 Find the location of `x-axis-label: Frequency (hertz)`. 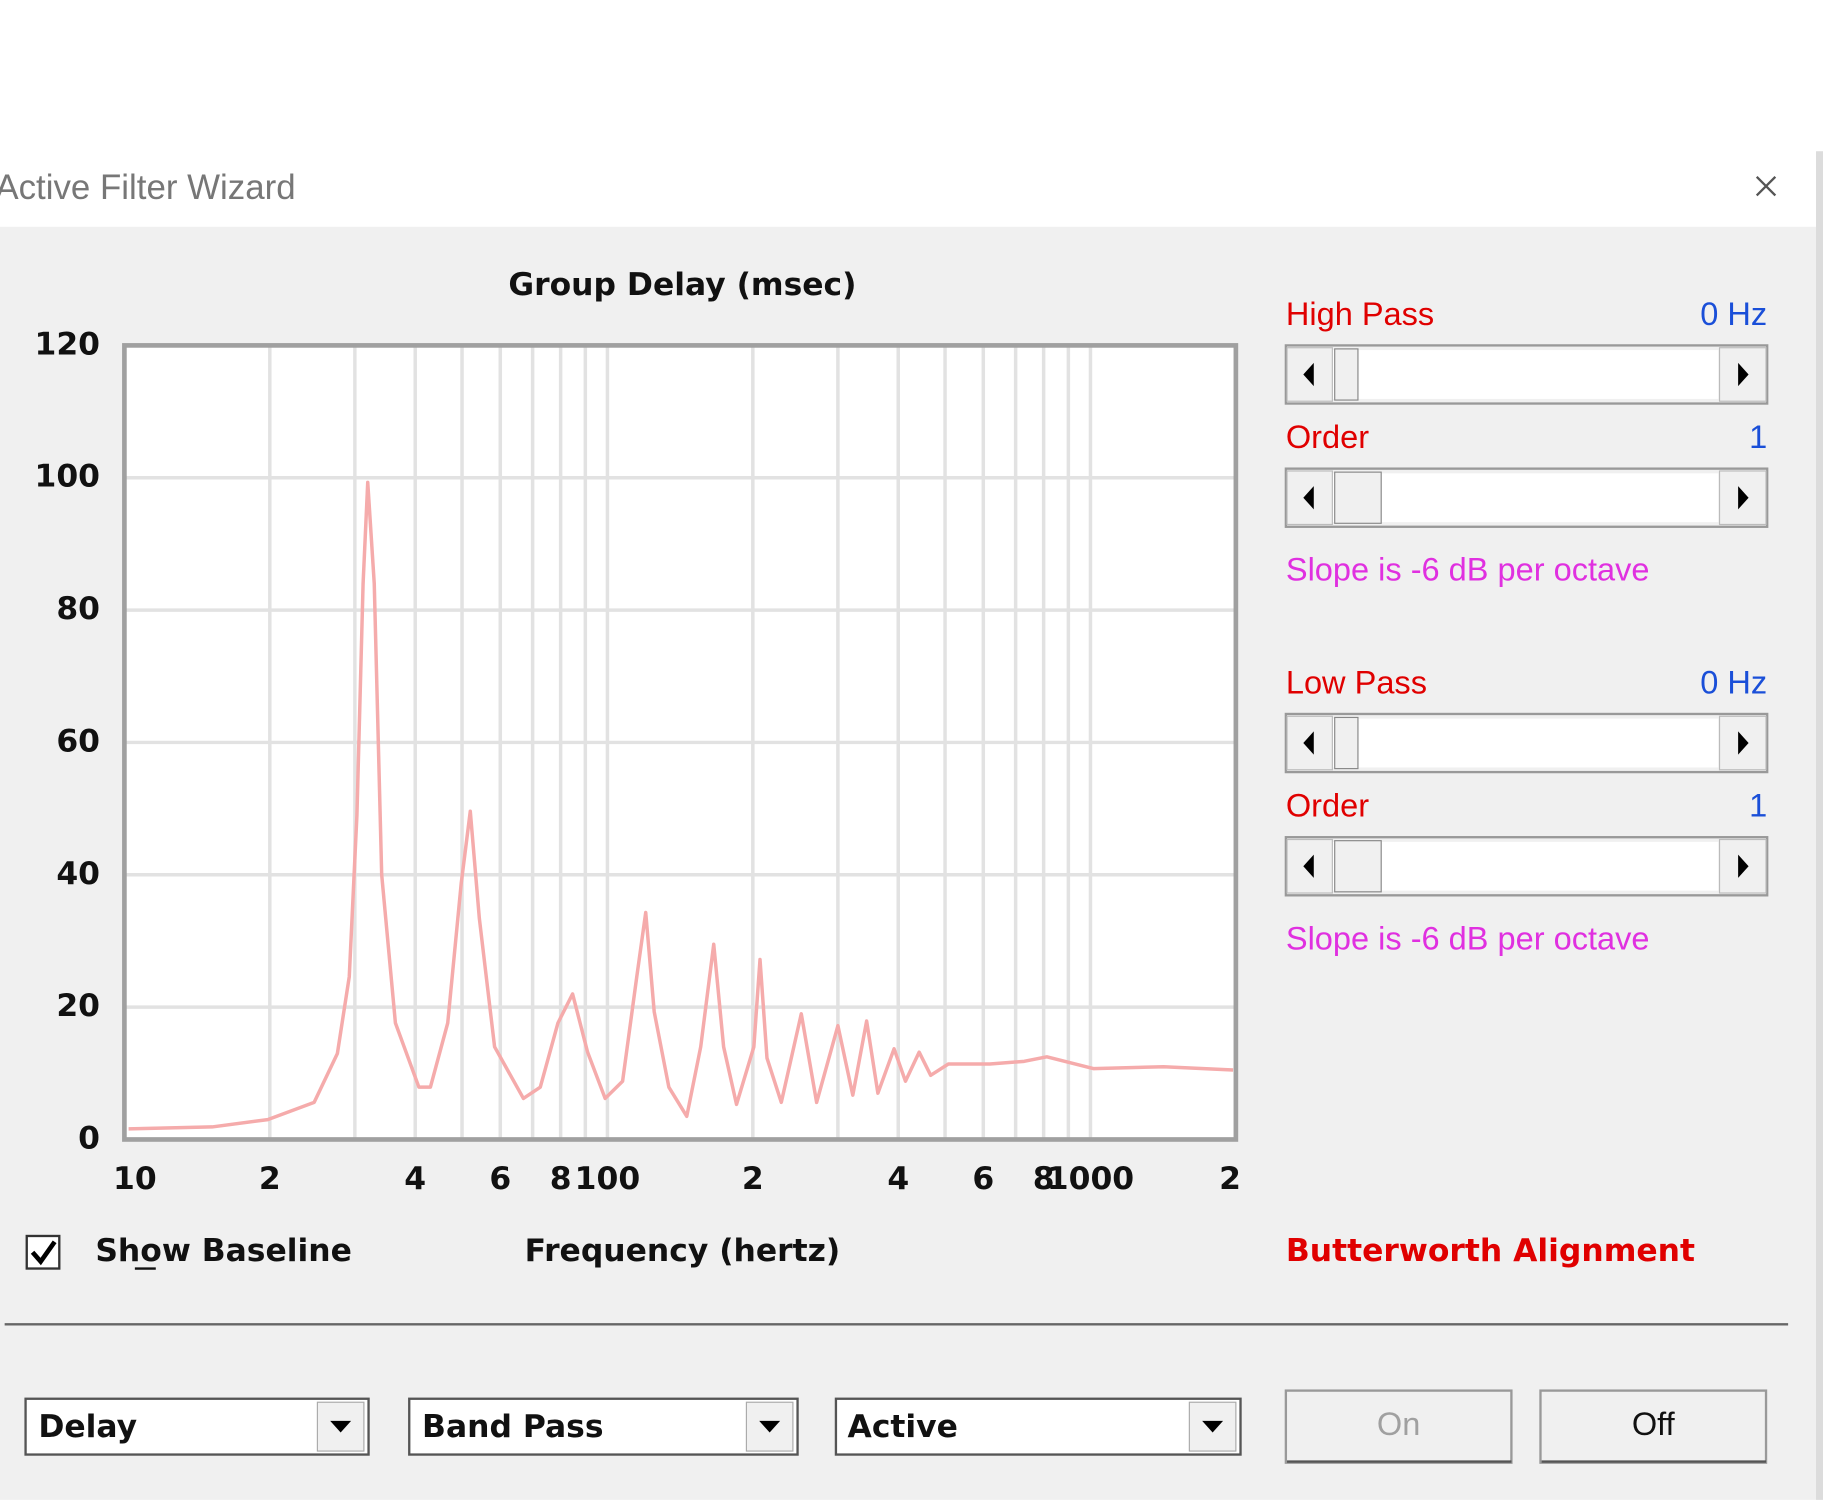

x-axis-label: Frequency (hertz) is located at coordinates (683, 1251).